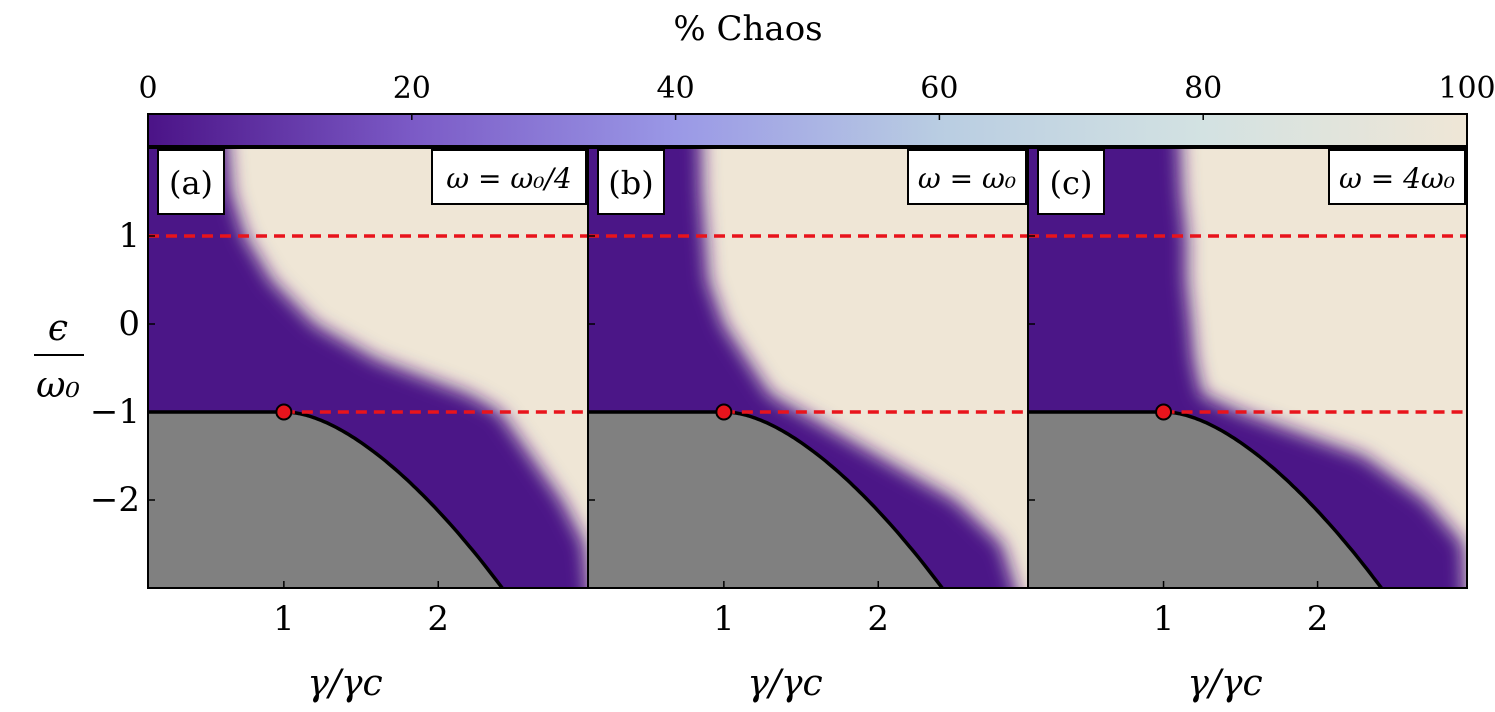 The height and width of the screenshot is (712, 1495). I want to click on y-tick-label: −2, so click(115, 500).